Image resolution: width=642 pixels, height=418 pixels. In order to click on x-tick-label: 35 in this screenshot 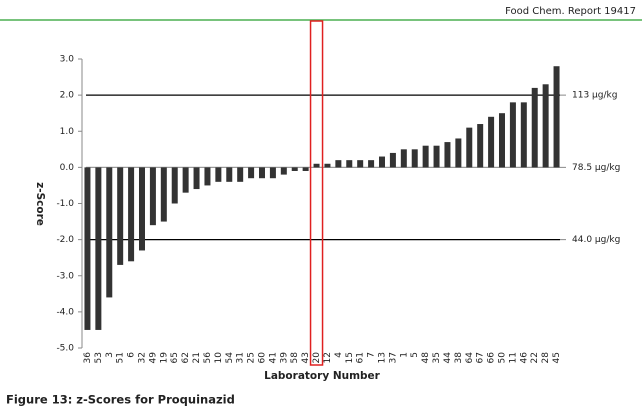, I will do `click(437, 357)`.